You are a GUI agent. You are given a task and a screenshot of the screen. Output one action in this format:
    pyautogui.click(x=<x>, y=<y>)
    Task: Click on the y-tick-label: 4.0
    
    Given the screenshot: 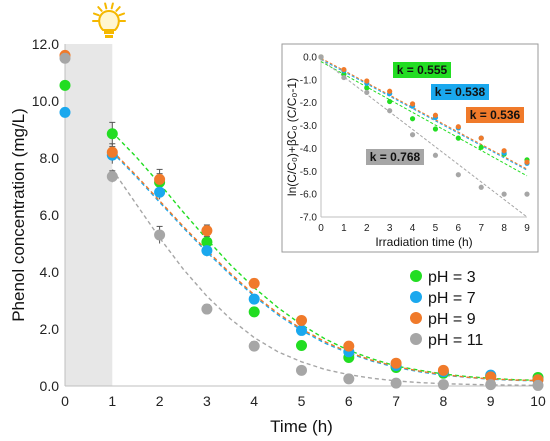 What is the action you would take?
    pyautogui.click(x=50, y=272)
    